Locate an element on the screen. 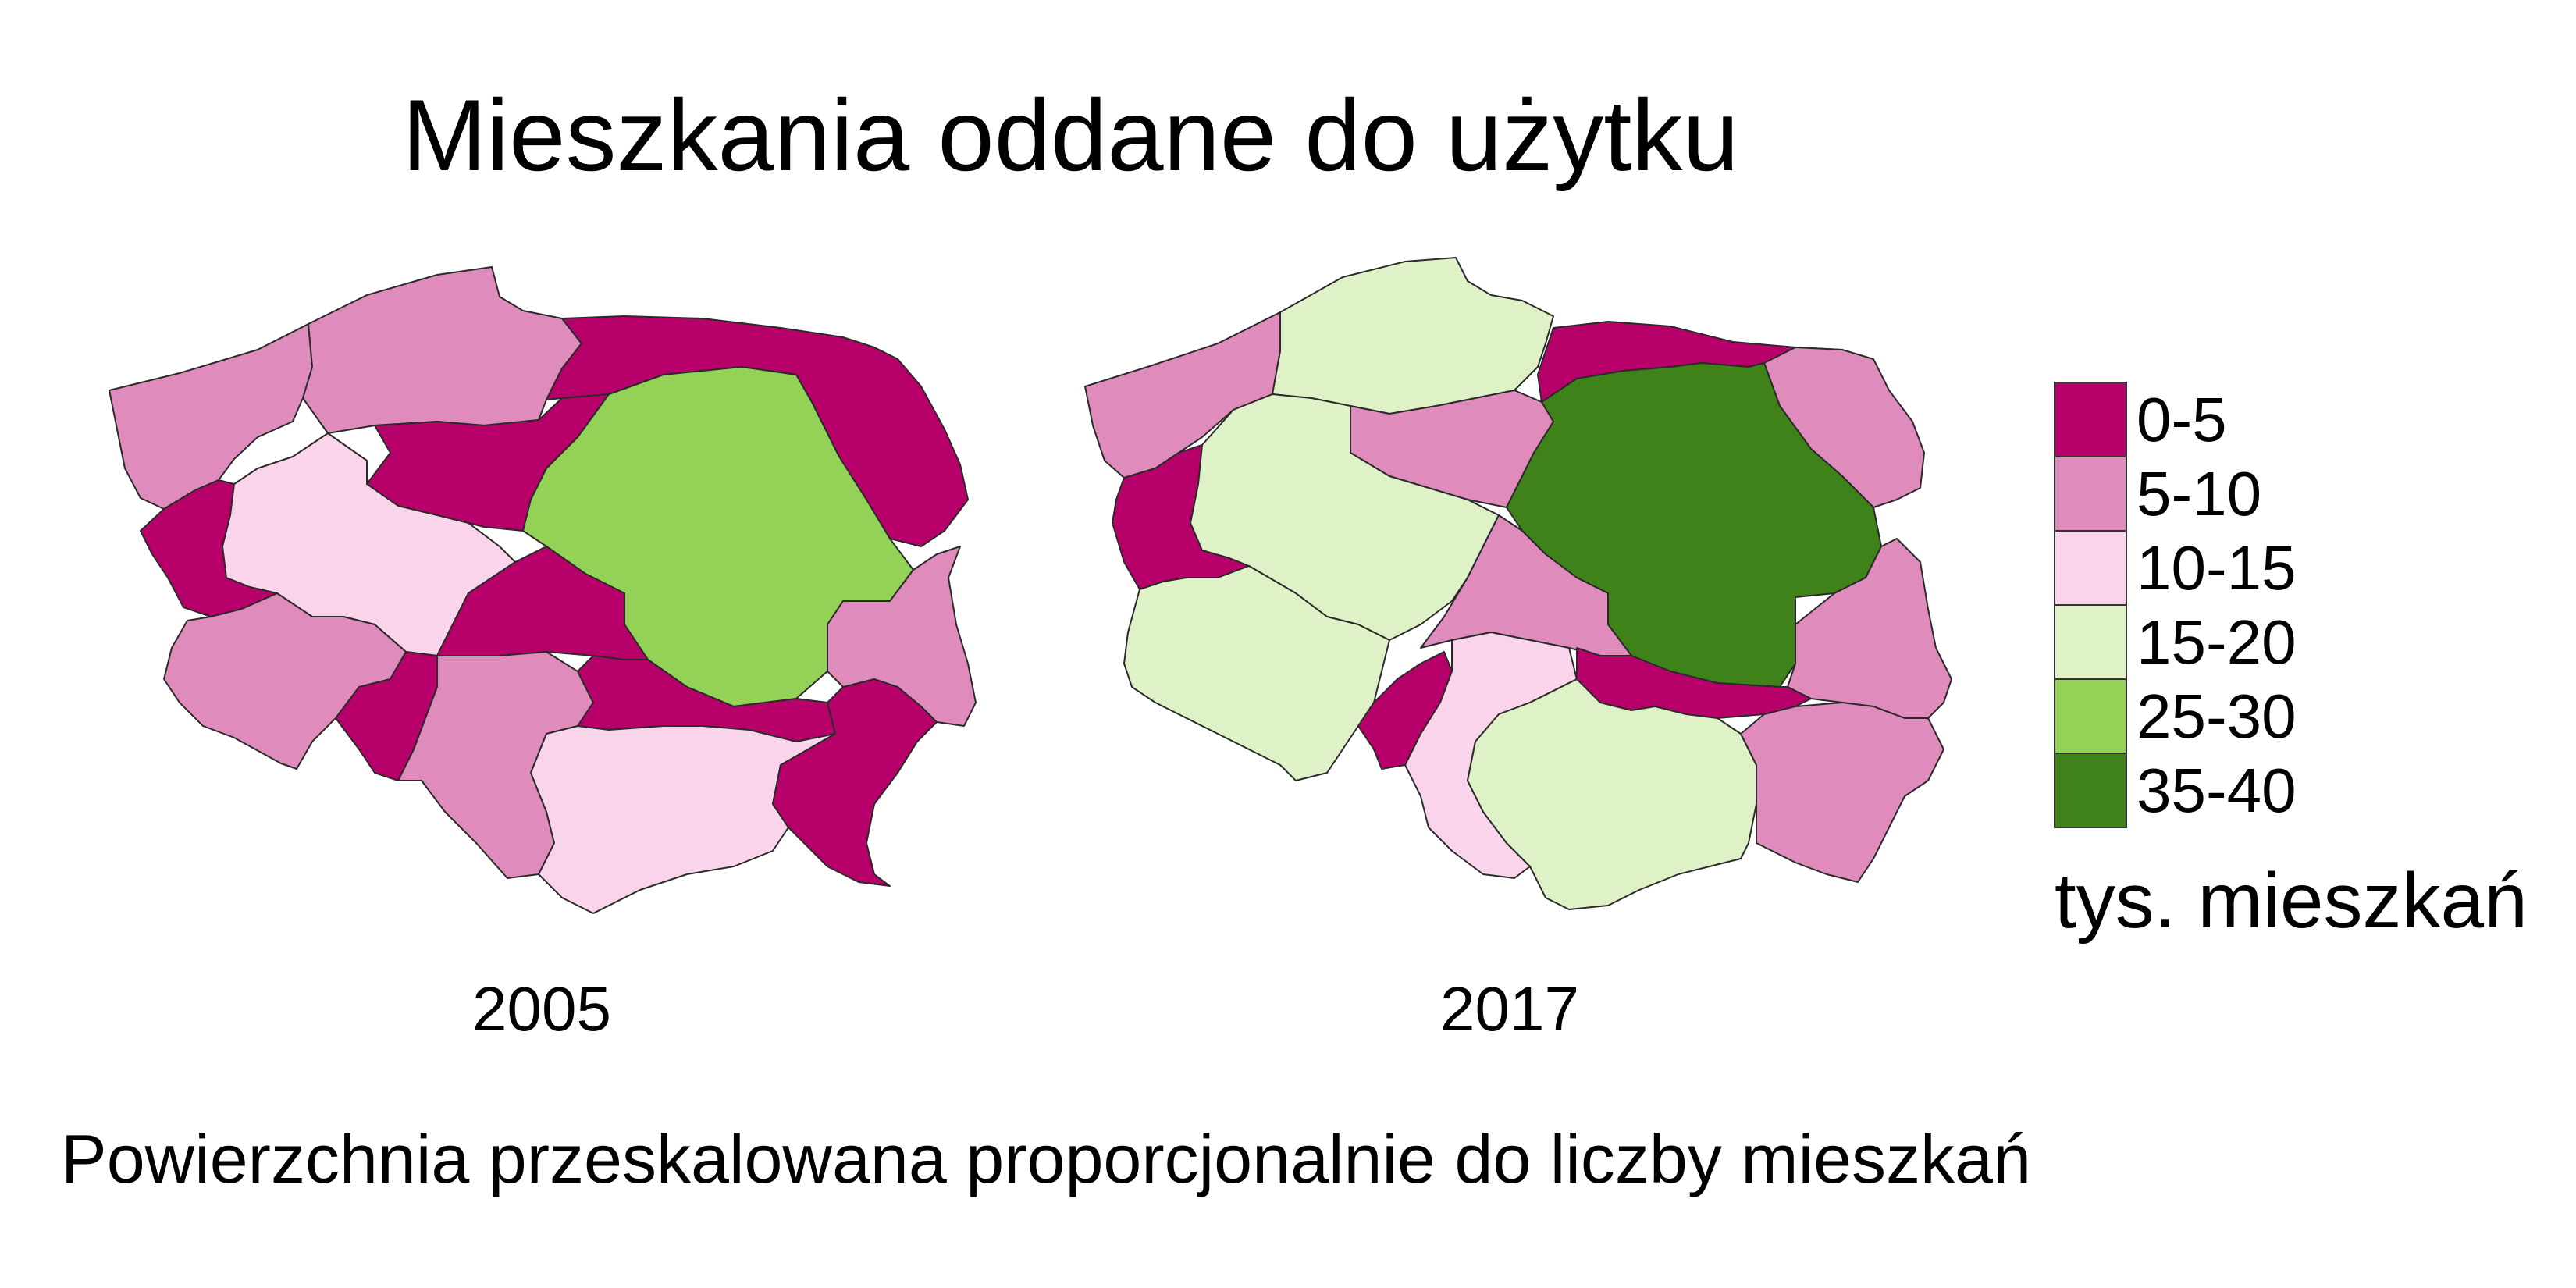  region-masovian-2005 is located at coordinates (718, 536).